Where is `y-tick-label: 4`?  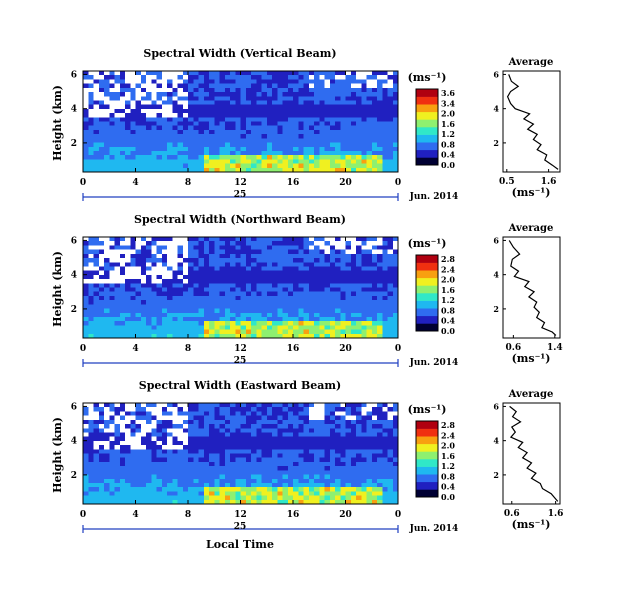 y-tick-label: 4 is located at coordinates (74, 110).